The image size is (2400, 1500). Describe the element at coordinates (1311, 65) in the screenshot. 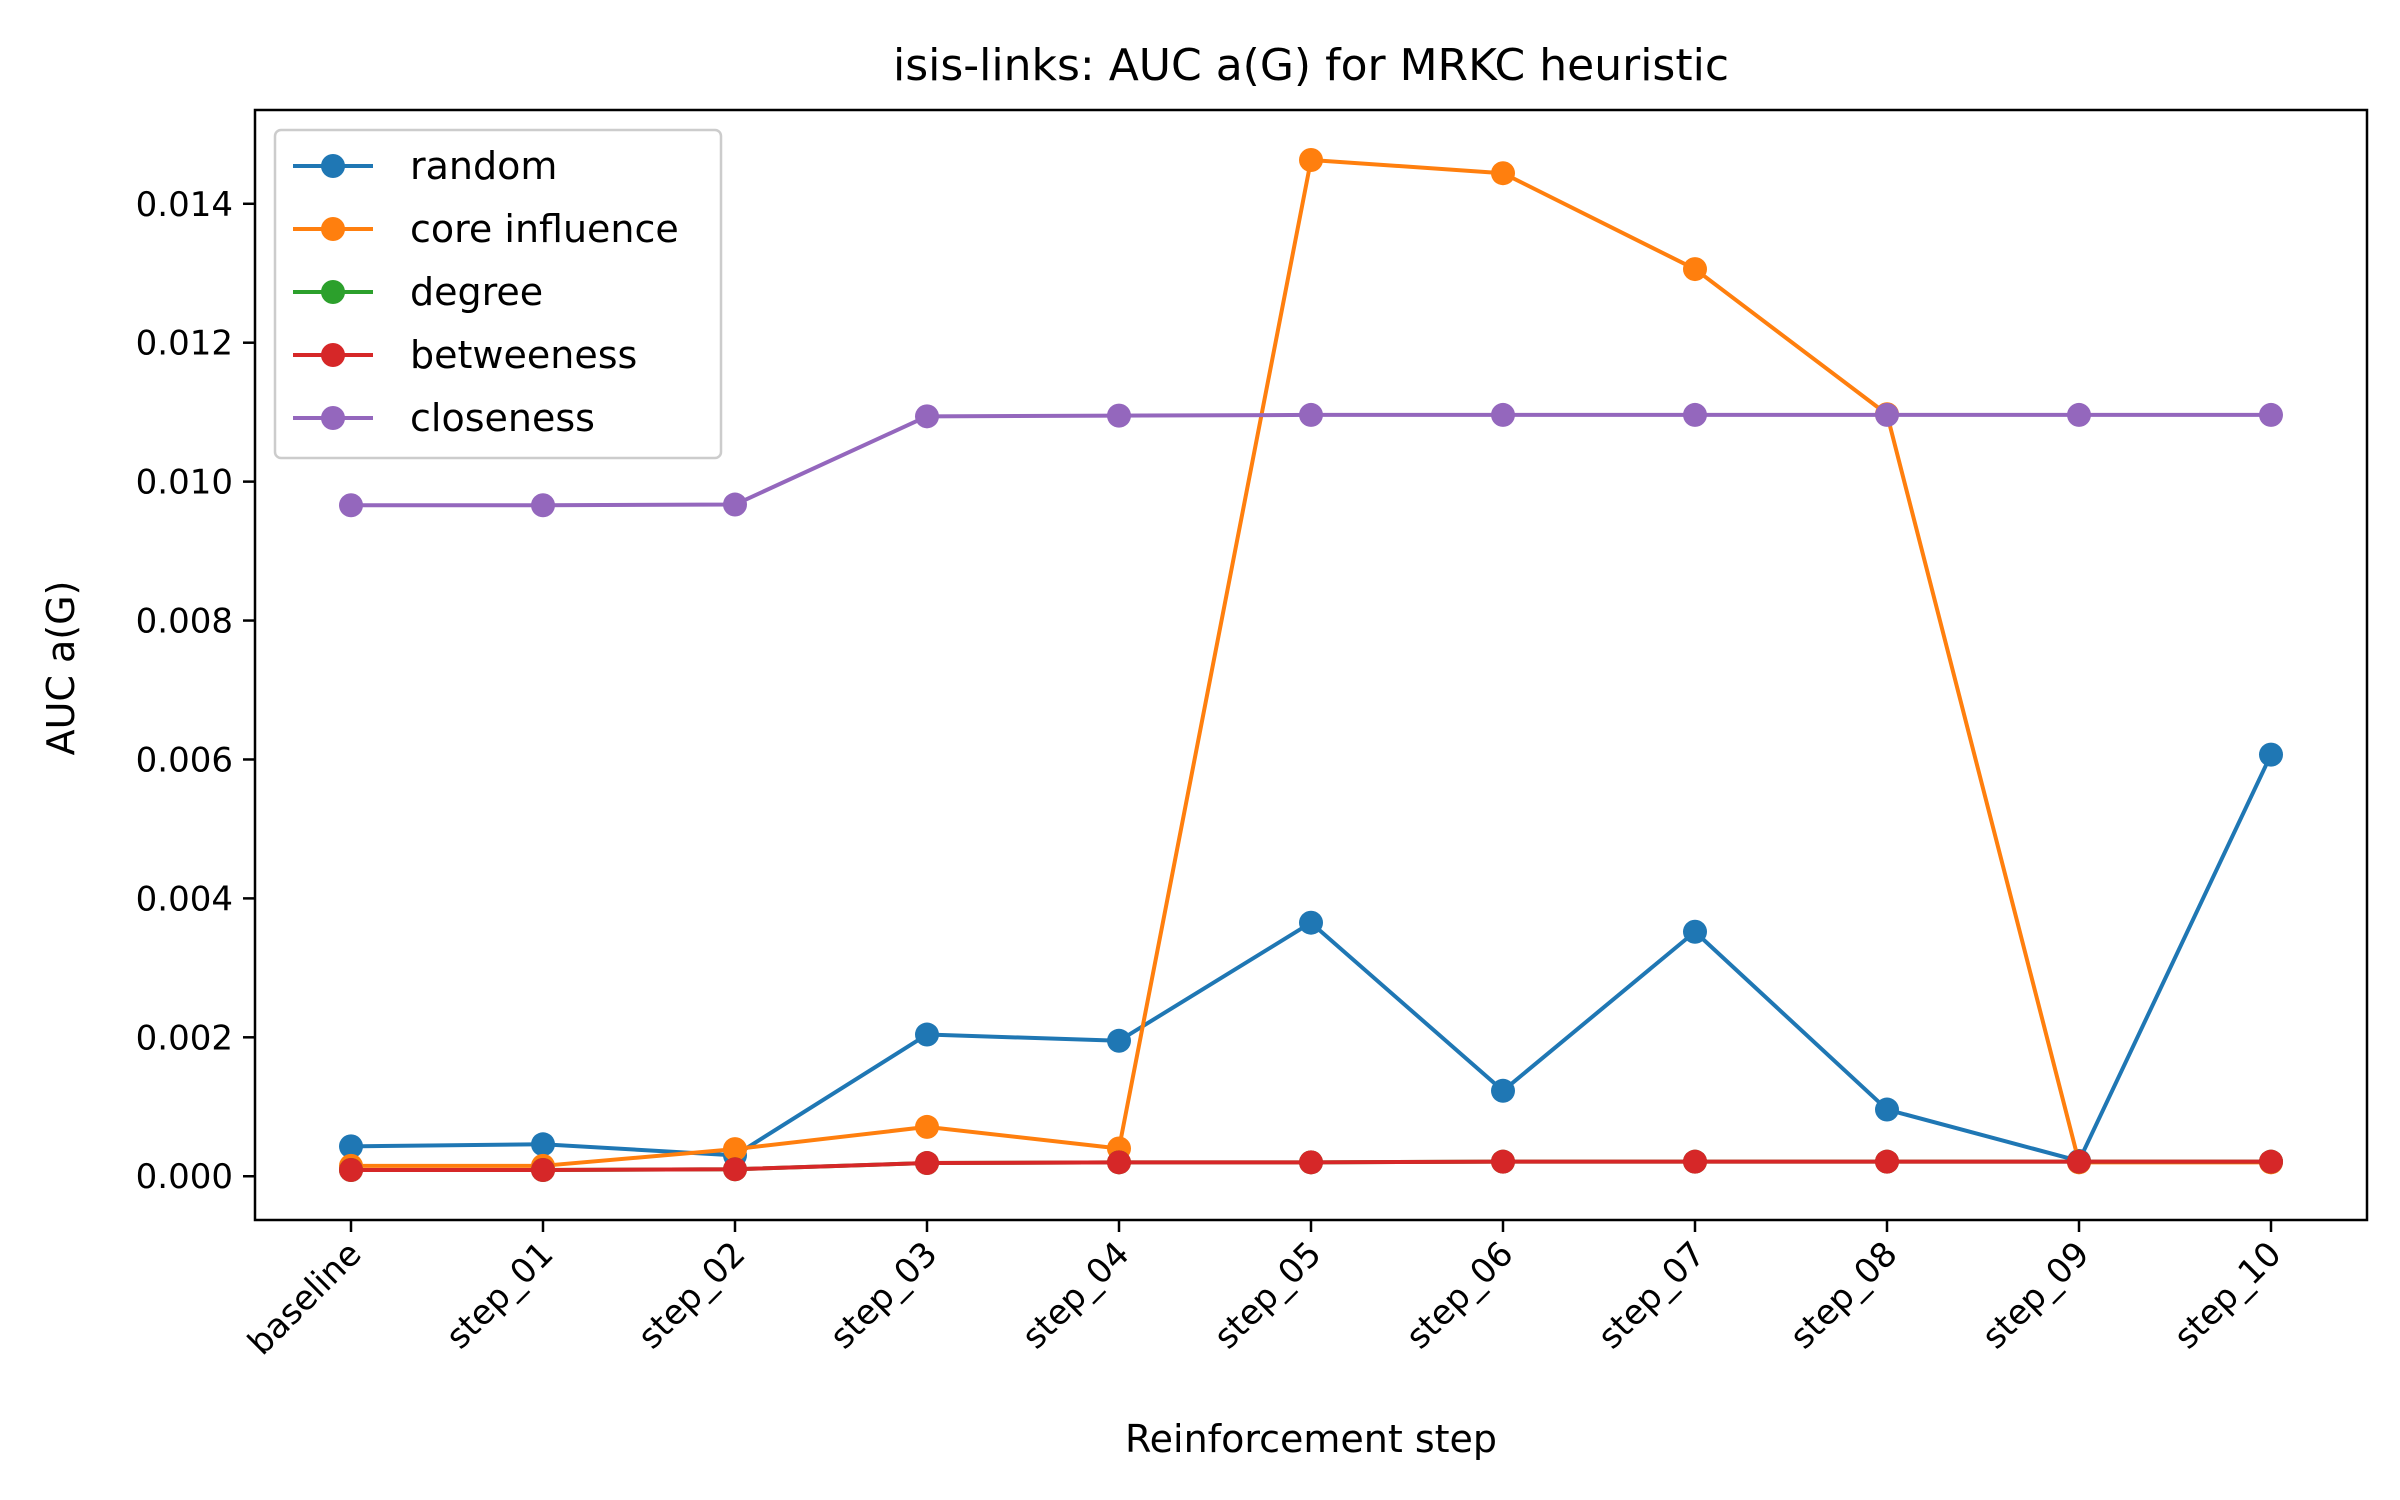

I see `chart-title: isis-links: AUC a(G) for MRKC heuristic` at that location.